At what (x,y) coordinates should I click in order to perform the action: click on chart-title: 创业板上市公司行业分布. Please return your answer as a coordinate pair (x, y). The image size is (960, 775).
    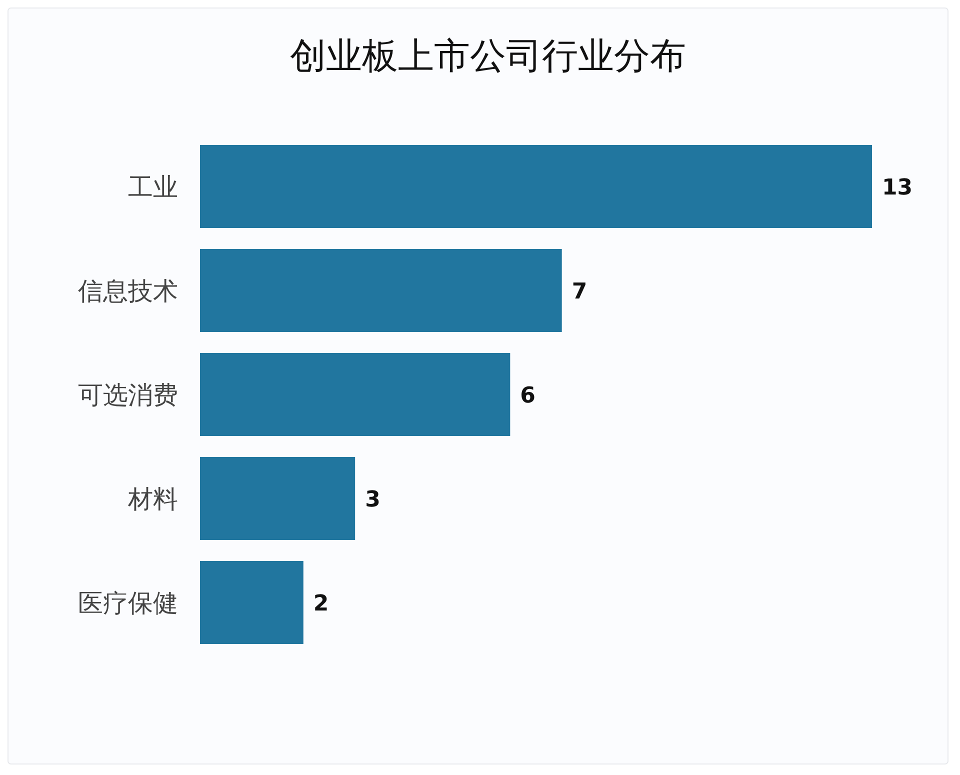
    Looking at the image, I should click on (488, 56).